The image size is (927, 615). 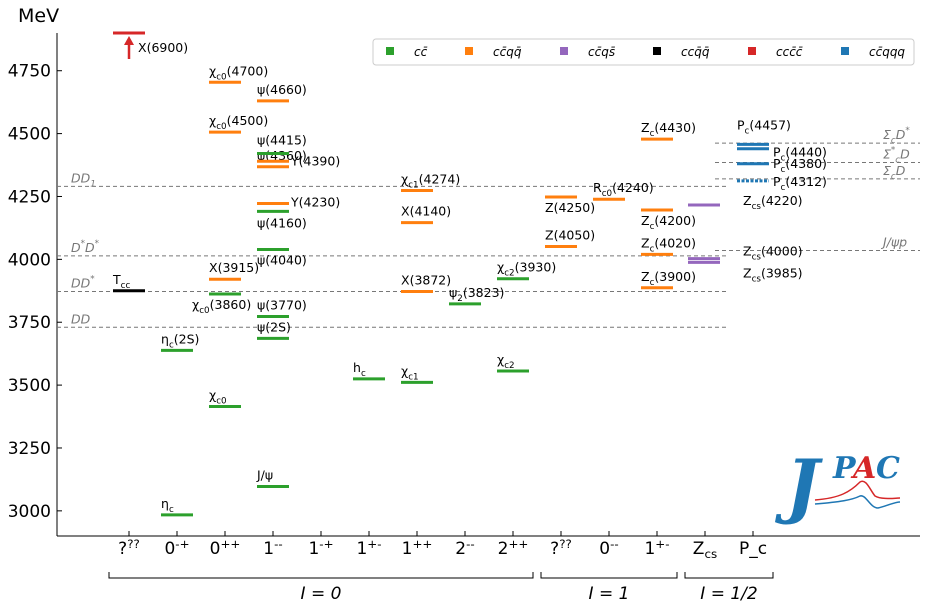 What do you see at coordinates (29, 135) in the screenshot?
I see `y-tick-label: 4500` at bounding box center [29, 135].